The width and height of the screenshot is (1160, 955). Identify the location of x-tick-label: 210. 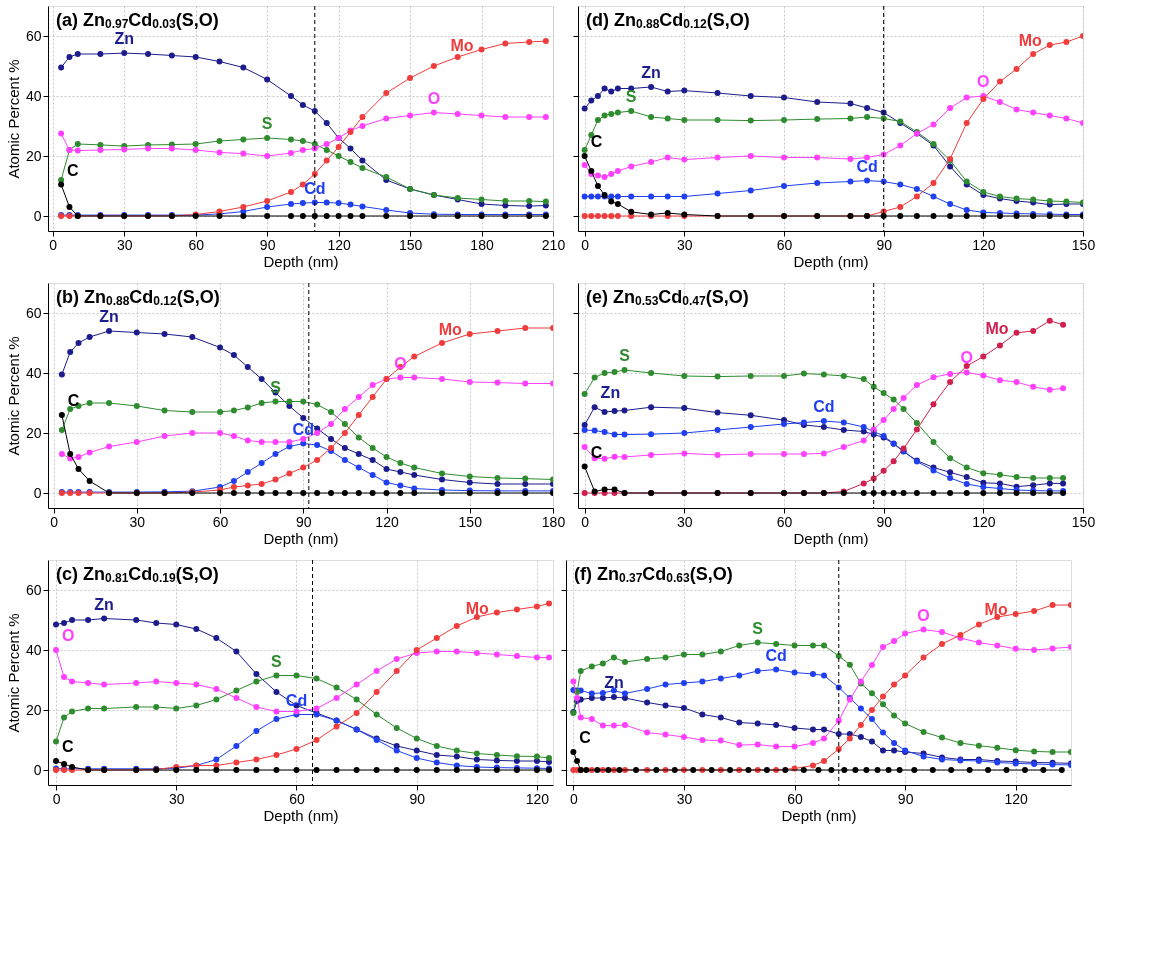
(553, 244).